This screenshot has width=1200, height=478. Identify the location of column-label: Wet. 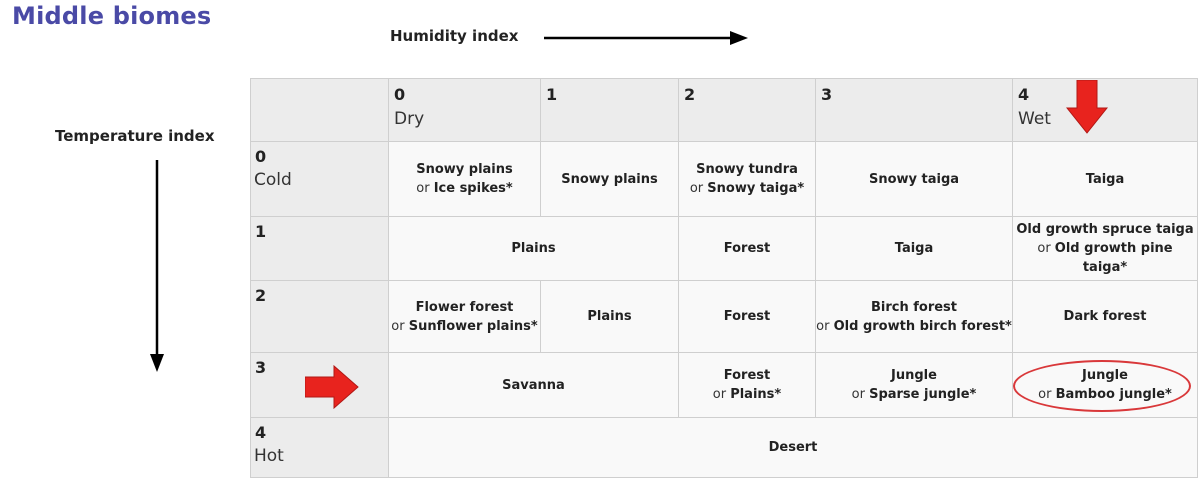
(1034, 119).